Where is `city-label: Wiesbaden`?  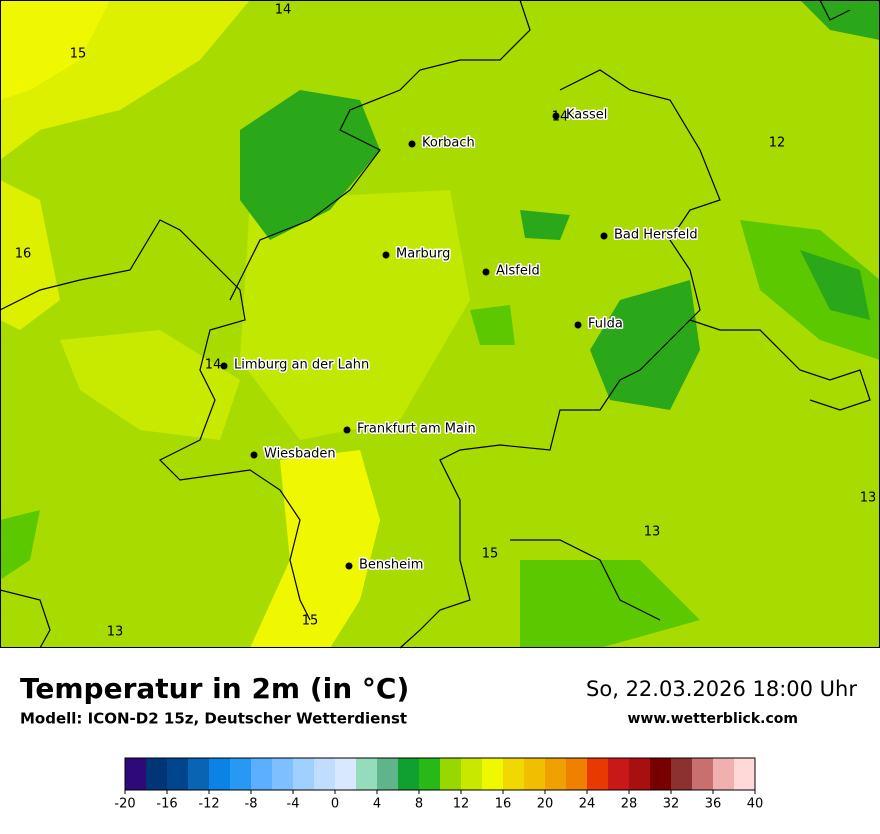 city-label: Wiesbaden is located at coordinates (300, 454).